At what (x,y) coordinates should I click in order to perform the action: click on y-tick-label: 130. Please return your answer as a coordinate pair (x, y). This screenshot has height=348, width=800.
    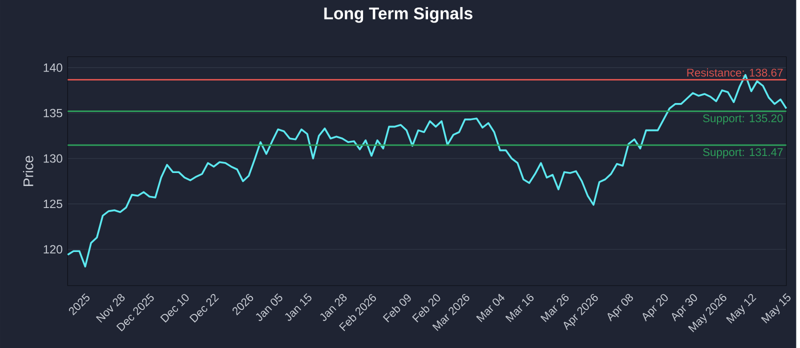
    Looking at the image, I should click on (53, 158).